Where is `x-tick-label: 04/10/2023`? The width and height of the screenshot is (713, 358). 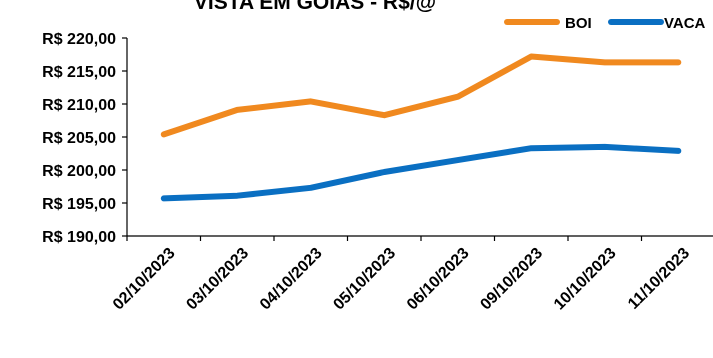
x-tick-label: 04/10/2023 is located at coordinates (291, 279).